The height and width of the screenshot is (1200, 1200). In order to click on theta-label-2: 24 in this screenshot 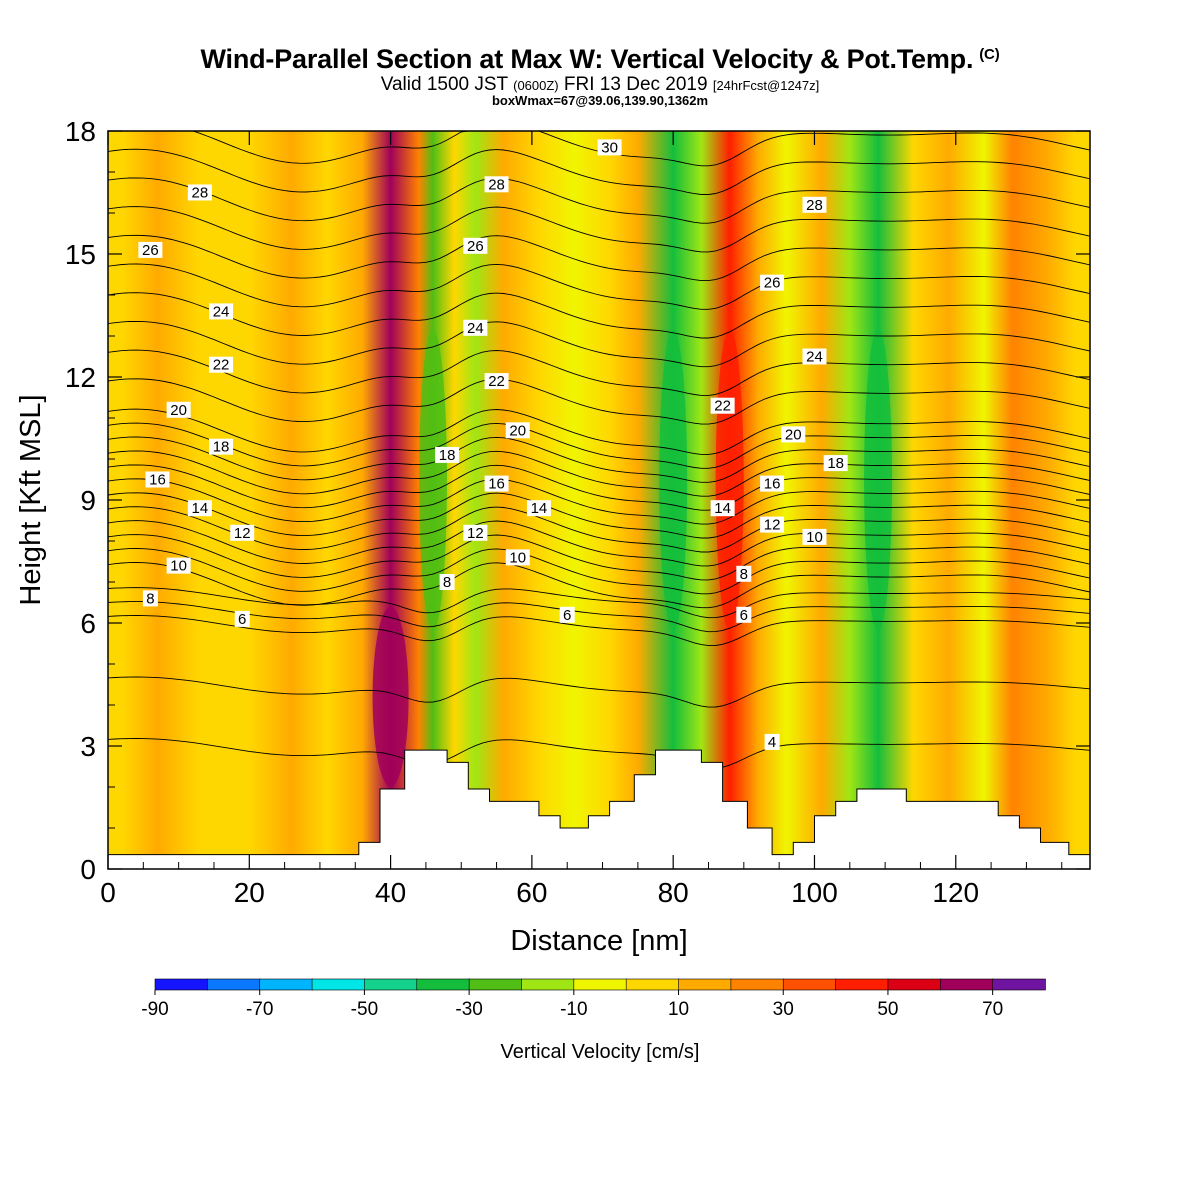, I will do `click(221, 311)`.